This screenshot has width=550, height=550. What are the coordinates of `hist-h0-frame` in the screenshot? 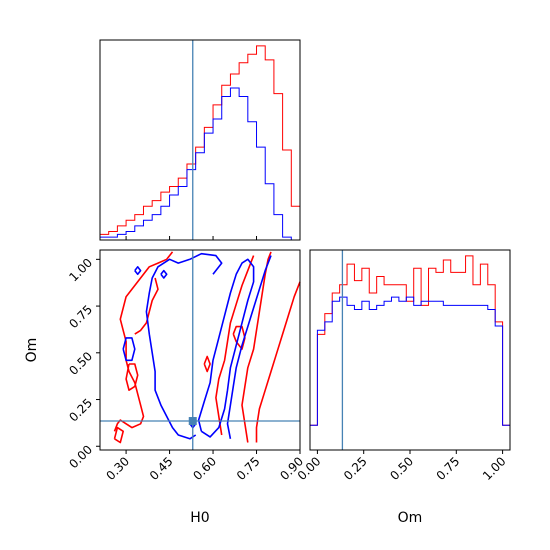 It's located at (200, 140).